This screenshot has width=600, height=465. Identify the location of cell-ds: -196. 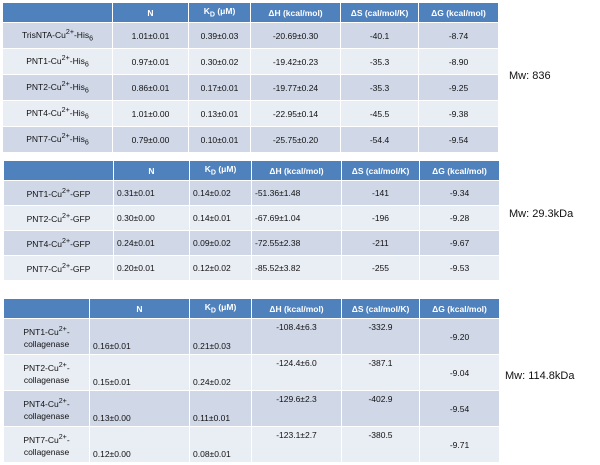
(380, 218).